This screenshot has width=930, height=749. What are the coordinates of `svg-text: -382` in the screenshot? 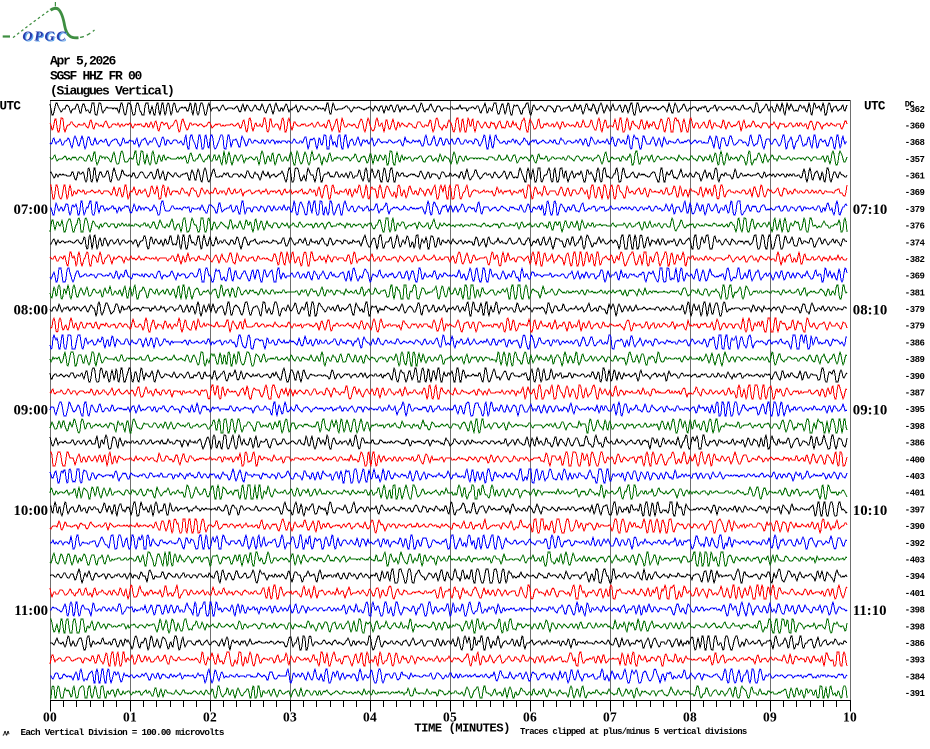 It's located at (915, 260).